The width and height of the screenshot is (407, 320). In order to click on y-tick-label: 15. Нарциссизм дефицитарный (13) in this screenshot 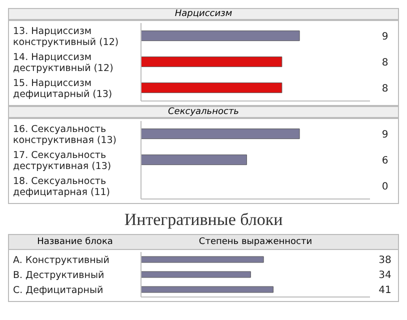, I will do `click(62, 89)`.